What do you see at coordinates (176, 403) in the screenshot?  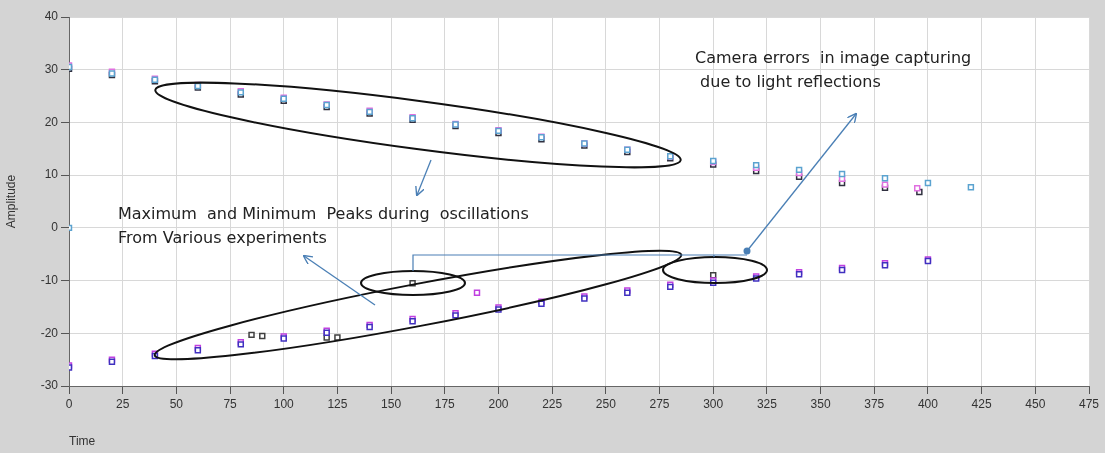 I see `x-tick-label: 50` at bounding box center [176, 403].